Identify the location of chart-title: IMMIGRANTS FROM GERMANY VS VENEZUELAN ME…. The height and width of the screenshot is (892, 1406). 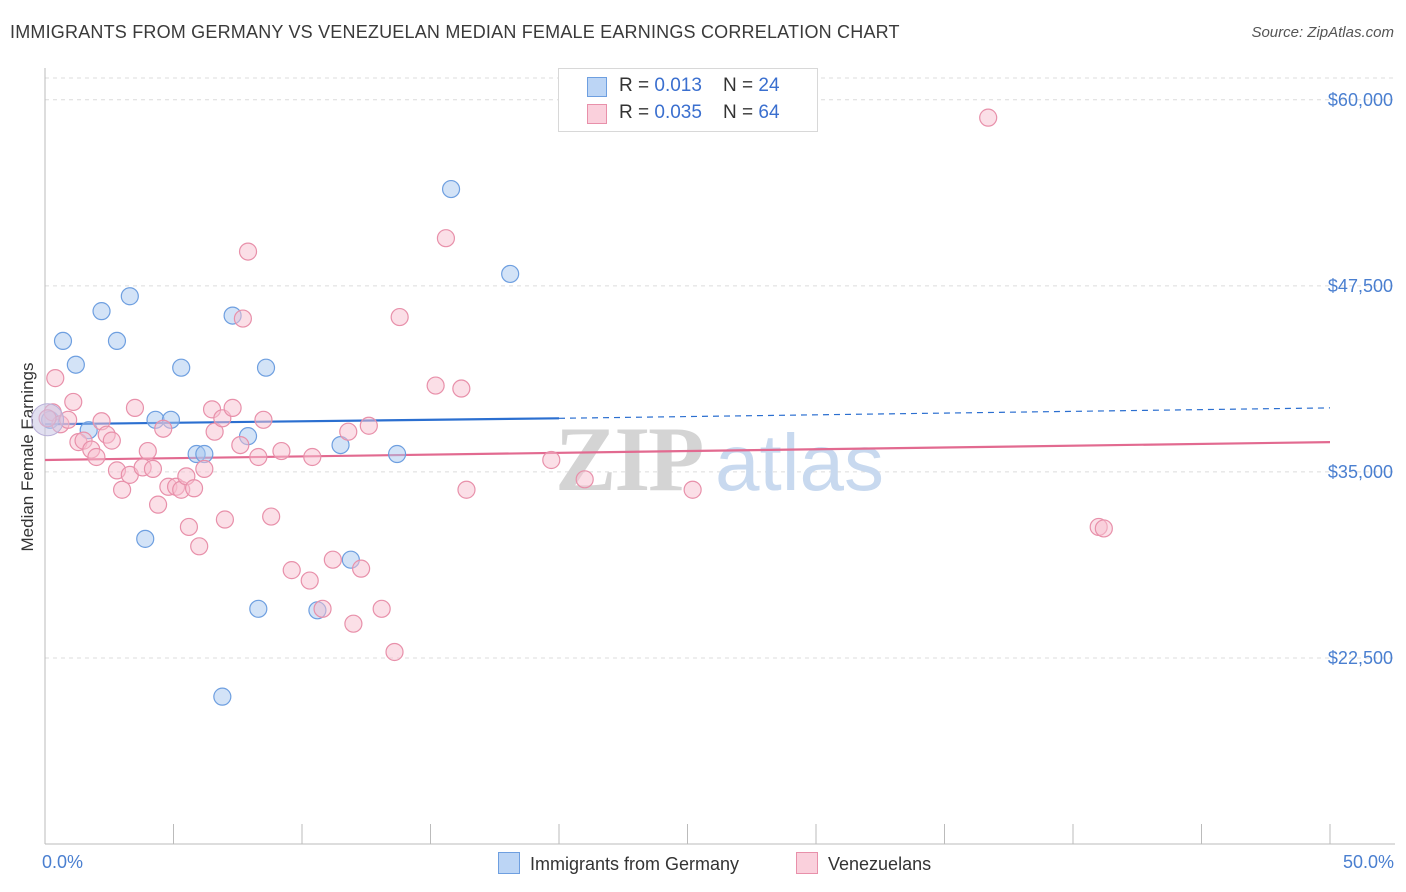
(455, 32).